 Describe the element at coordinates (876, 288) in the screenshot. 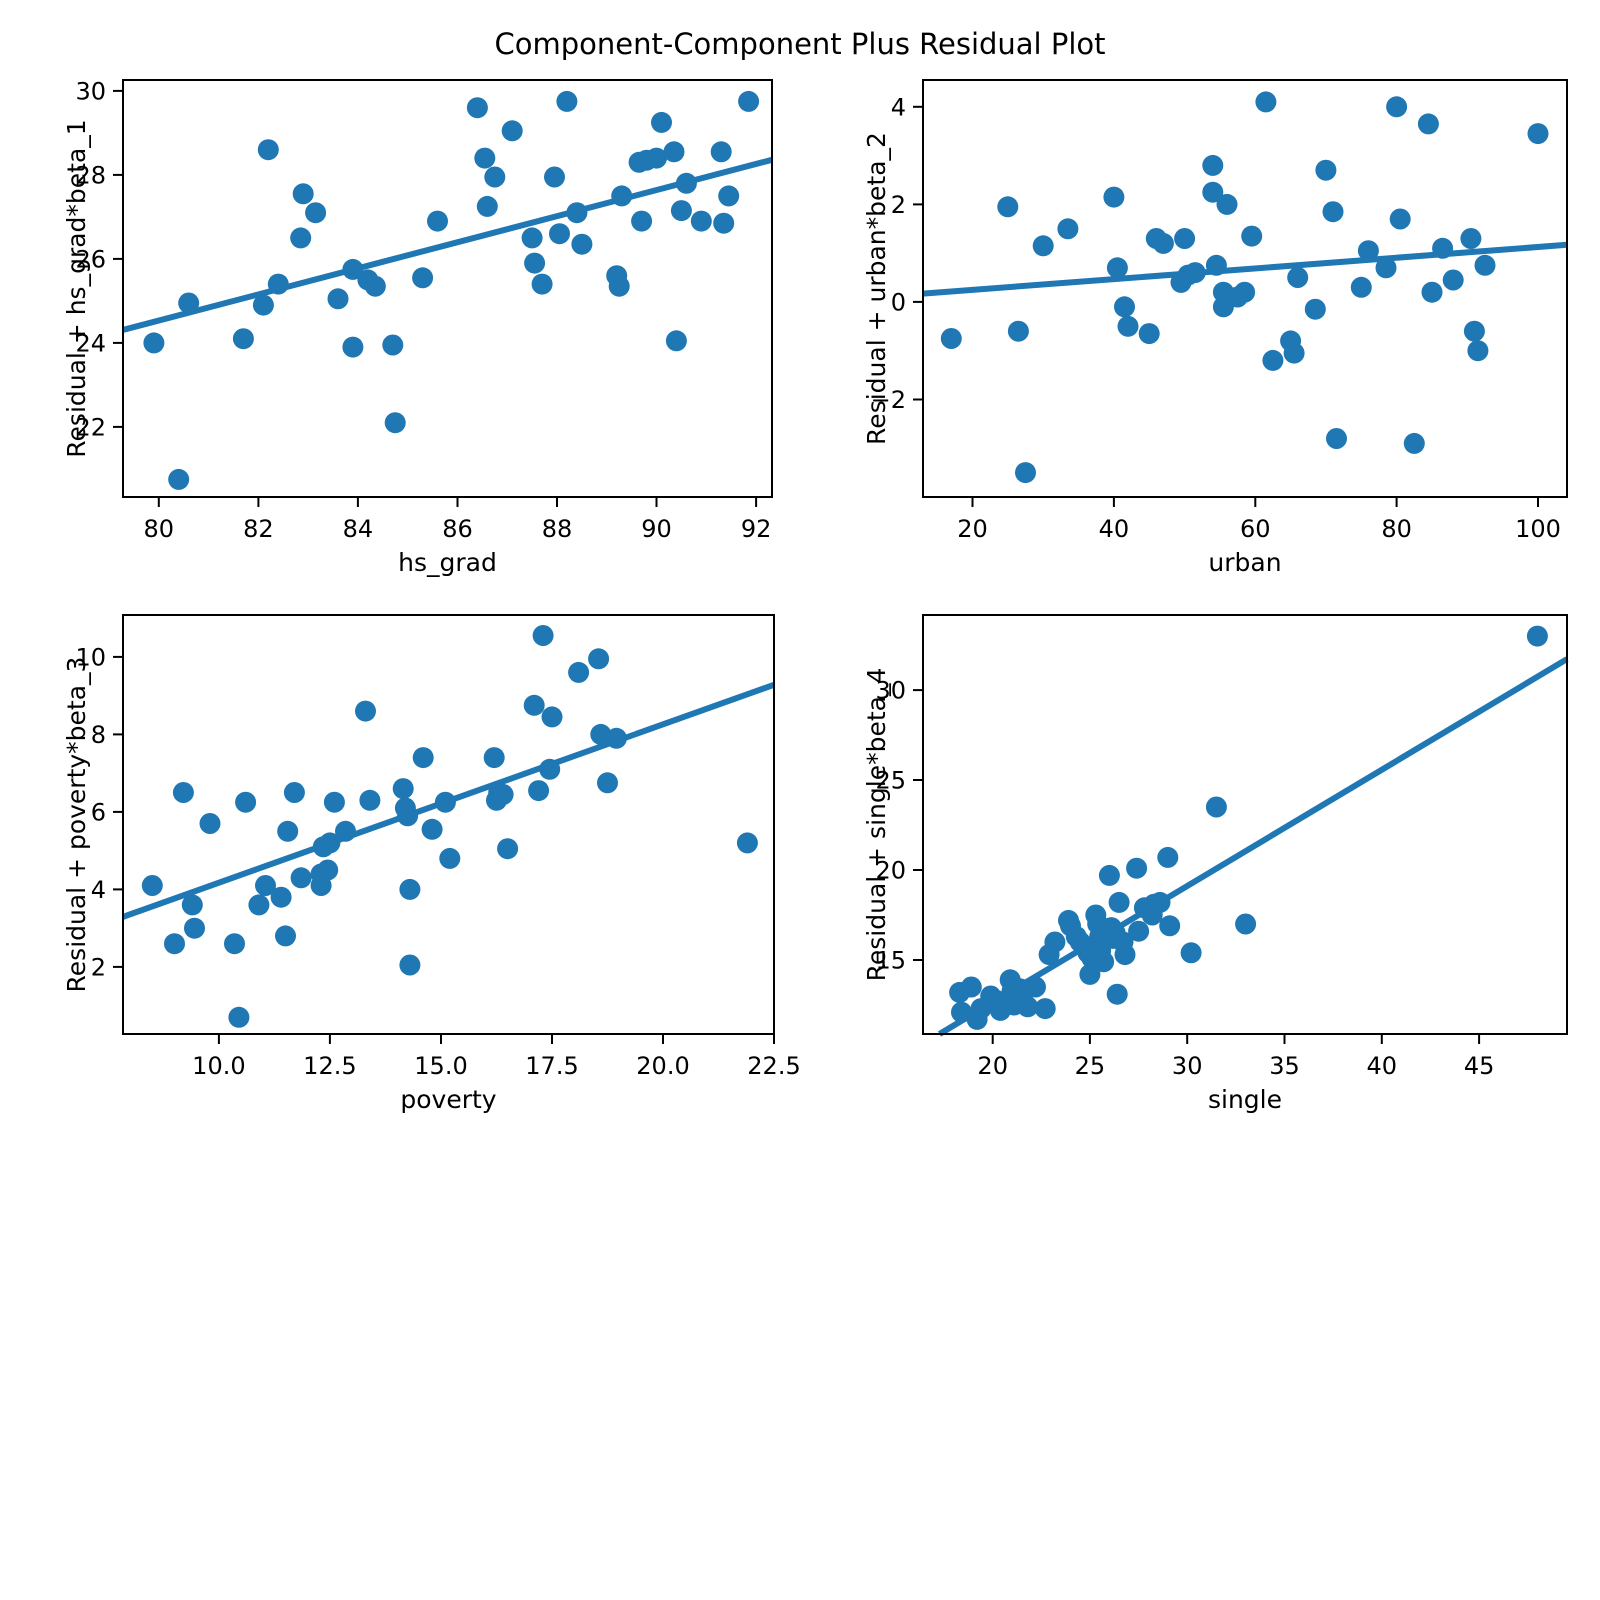

I see `y-axis-label: Residual + urban*beta_2` at that location.